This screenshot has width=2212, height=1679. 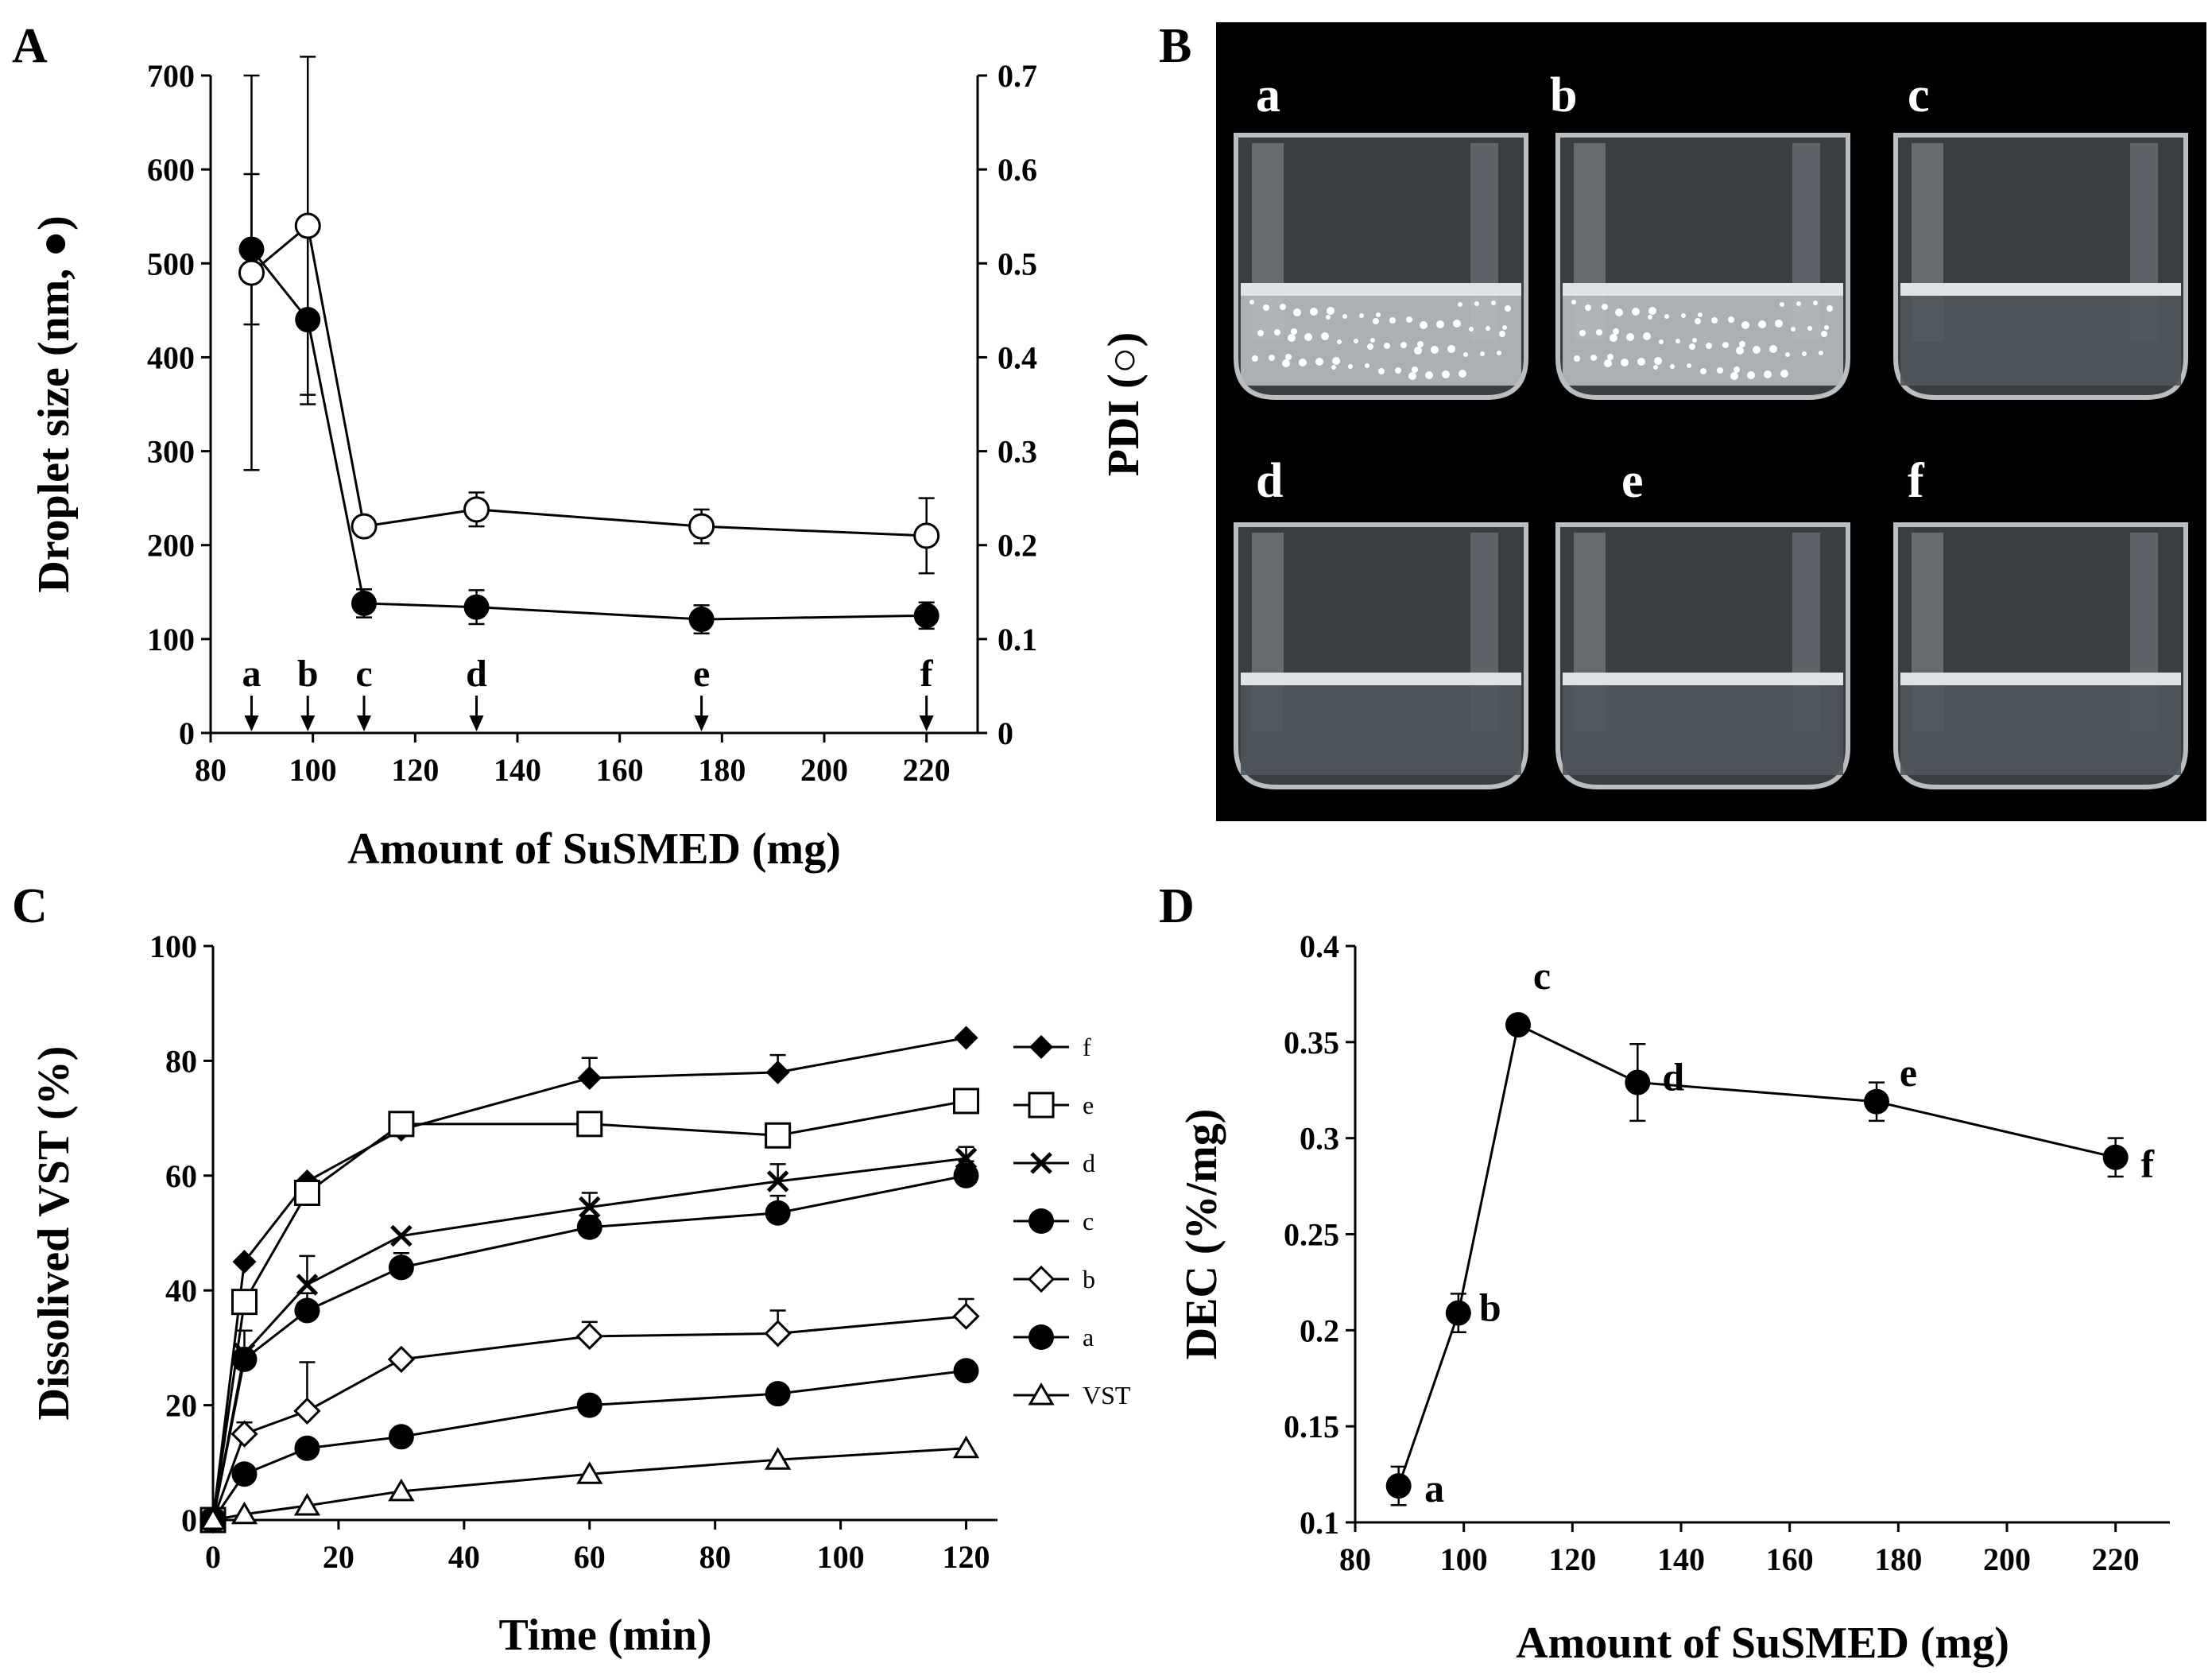 I want to click on photo-label: a, so click(x=1268, y=95).